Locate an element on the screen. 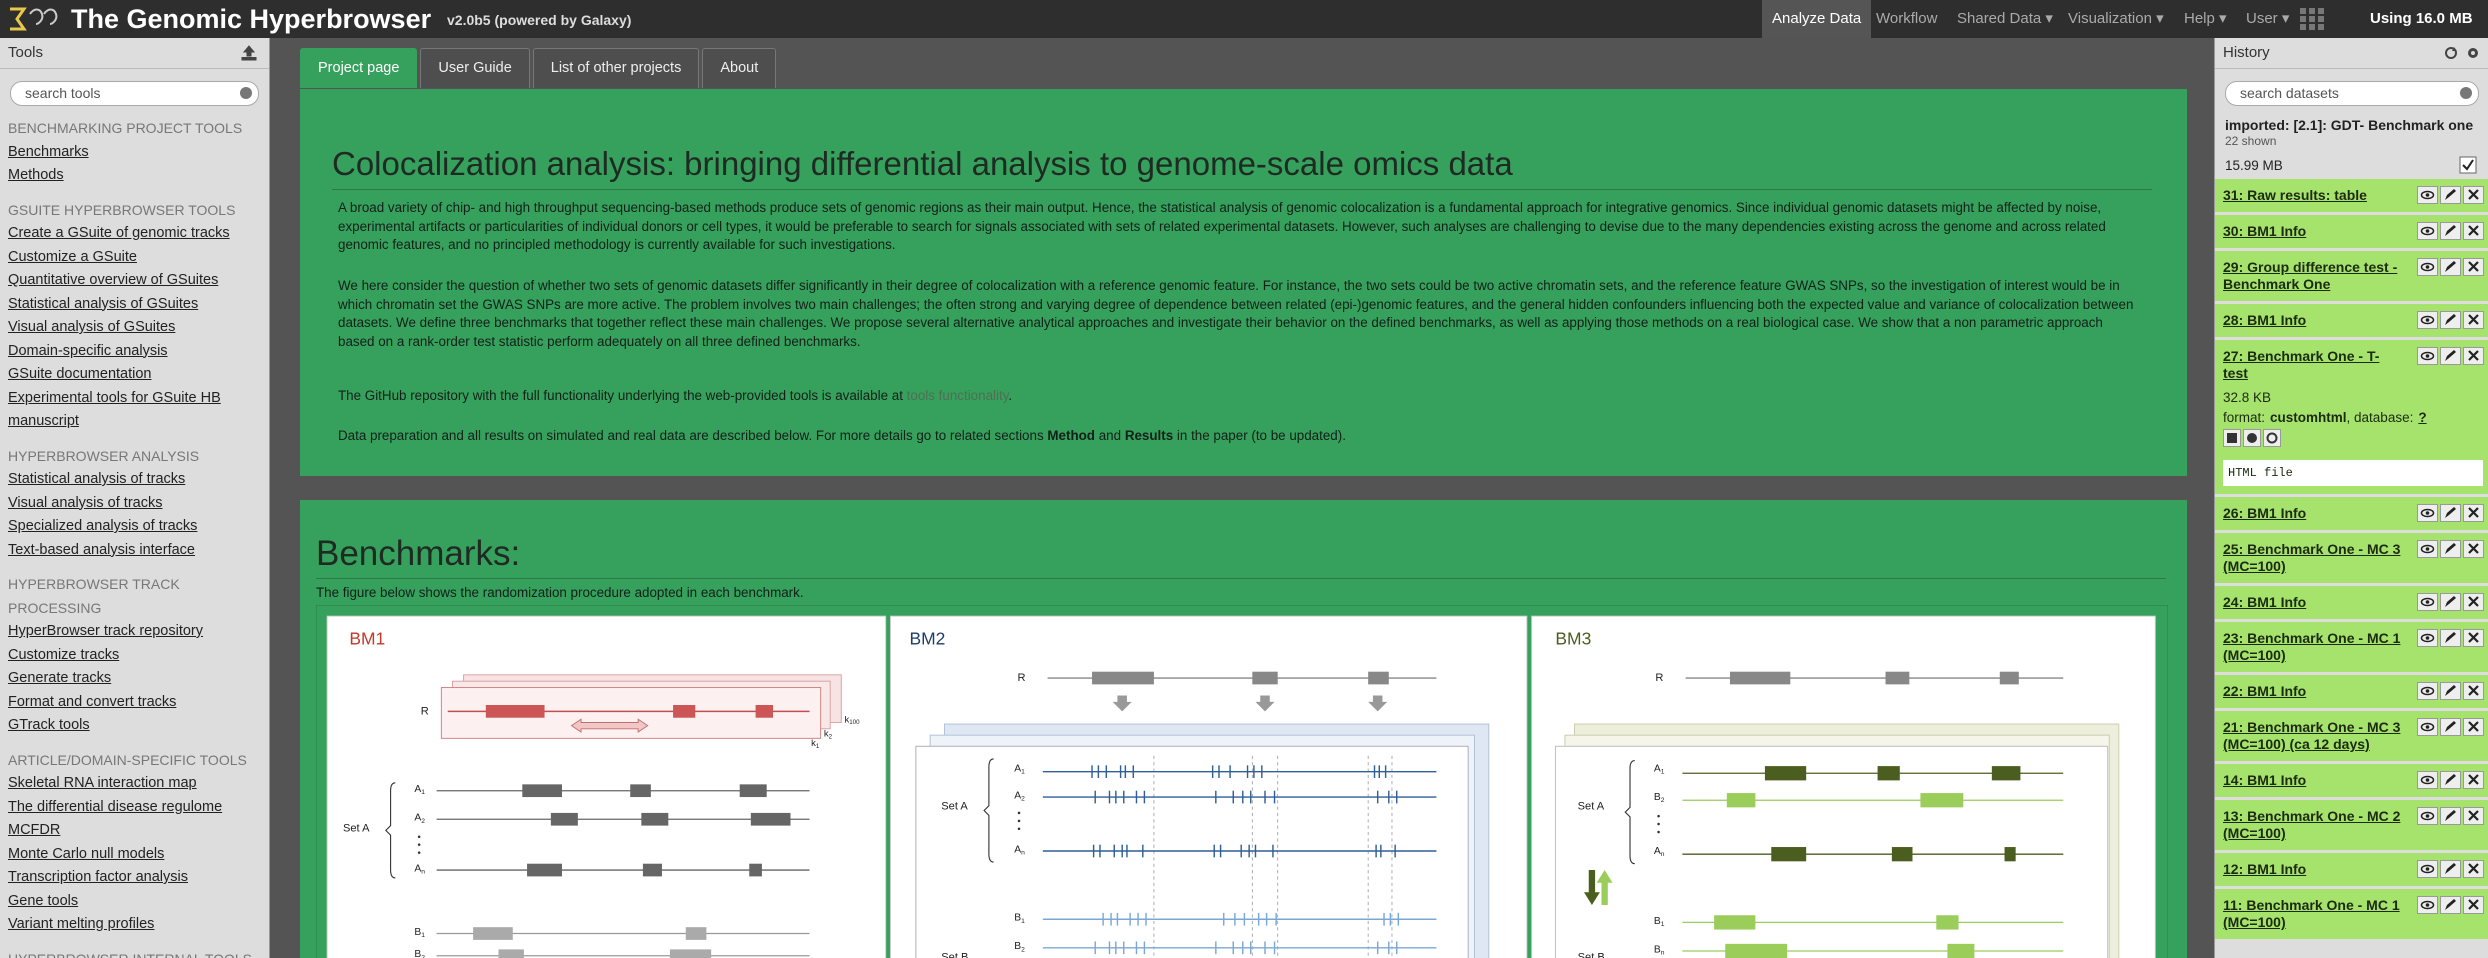 The height and width of the screenshot is (958, 2488). nav-item: Workflow is located at coordinates (1907, 18).